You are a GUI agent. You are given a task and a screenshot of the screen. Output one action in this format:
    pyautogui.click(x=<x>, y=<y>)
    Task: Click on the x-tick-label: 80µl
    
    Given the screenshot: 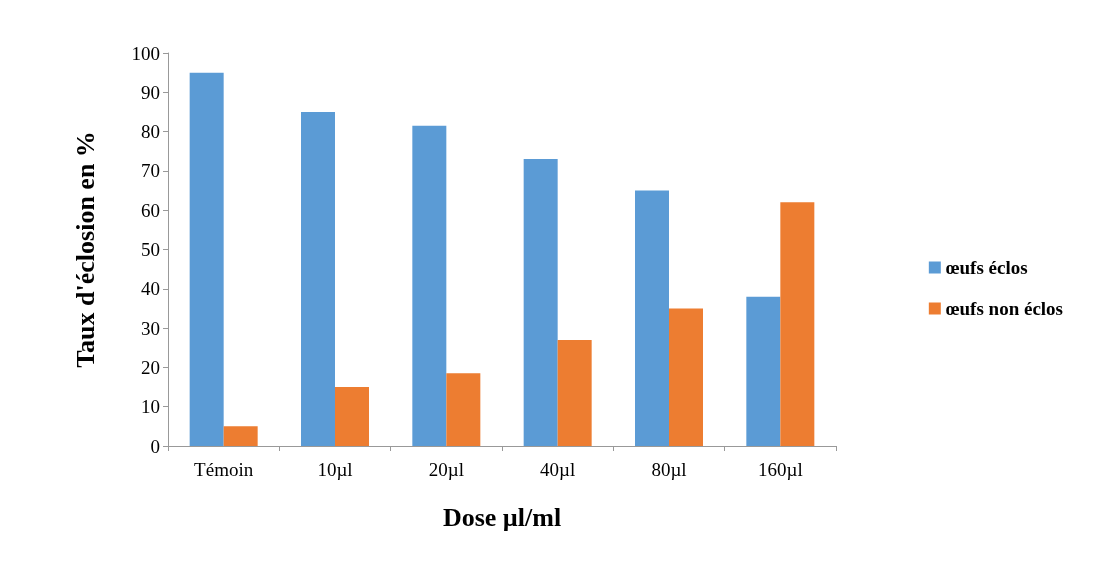 What is the action you would take?
    pyautogui.click(x=669, y=469)
    